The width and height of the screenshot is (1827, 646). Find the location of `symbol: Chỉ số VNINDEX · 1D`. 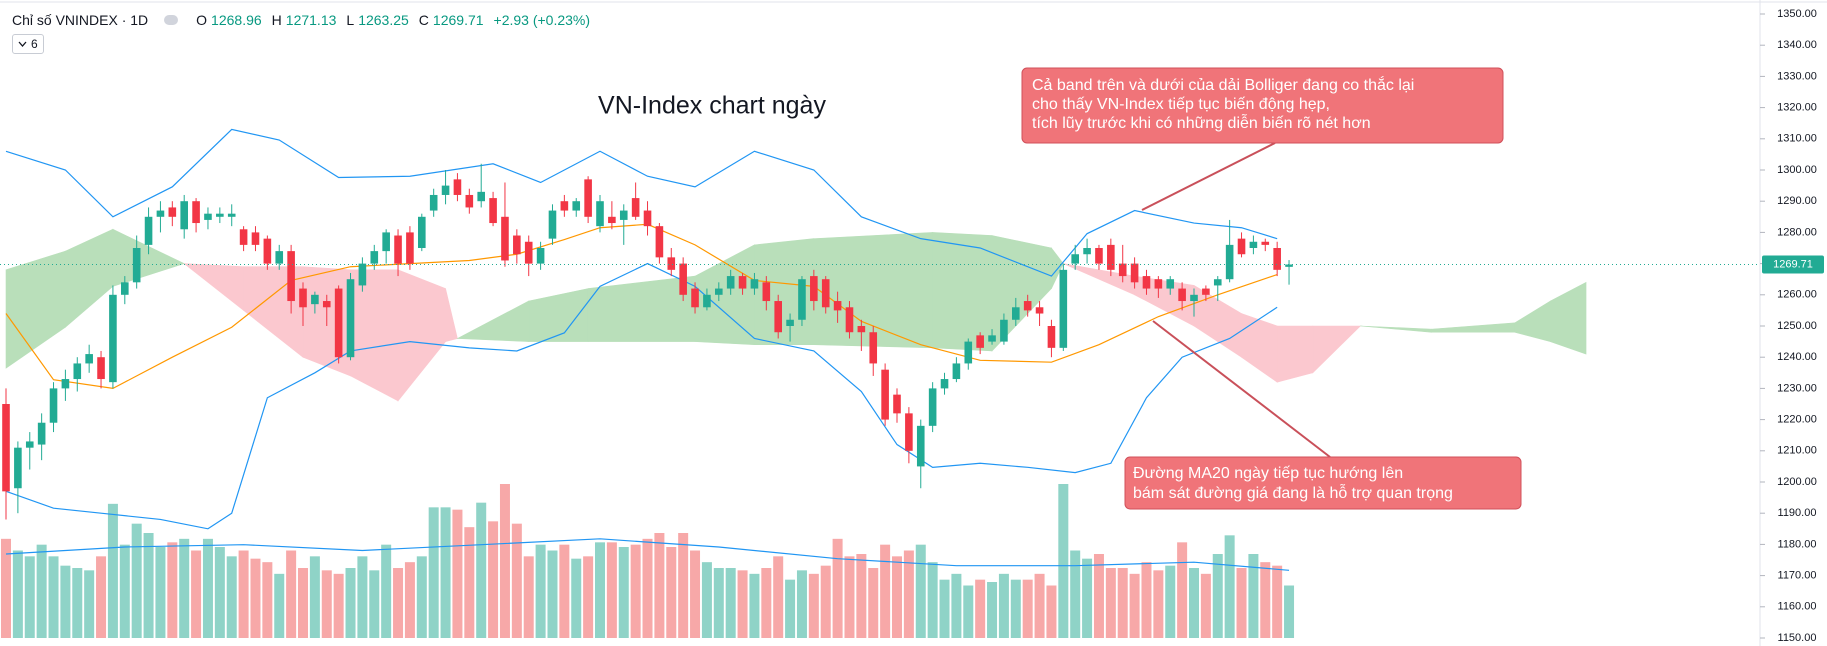

symbol: Chỉ số VNINDEX · 1D is located at coordinates (80, 20).